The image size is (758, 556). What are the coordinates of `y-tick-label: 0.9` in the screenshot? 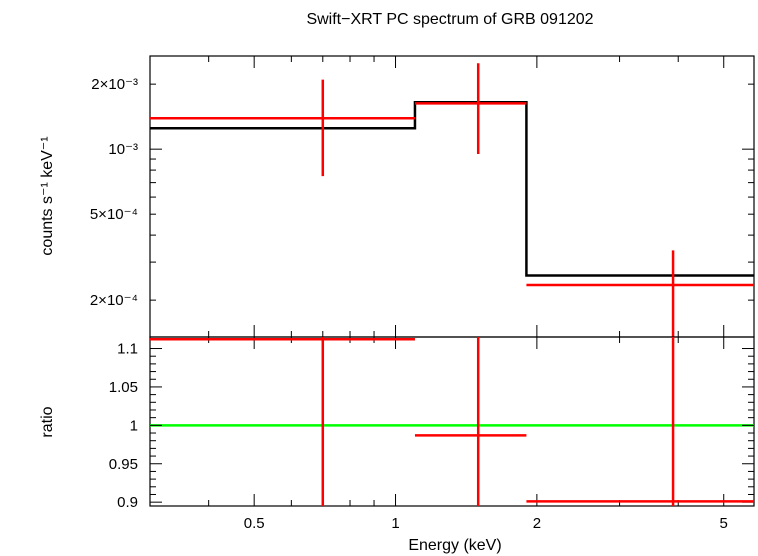 It's located at (127, 502).